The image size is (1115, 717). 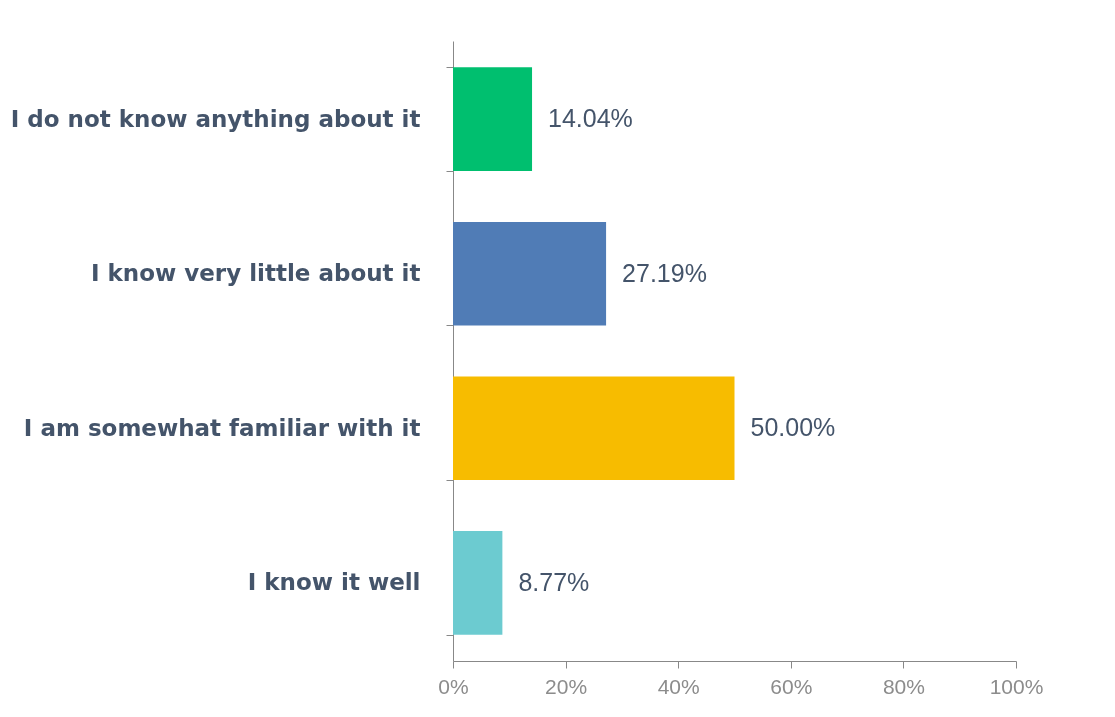 I want to click on y-tick-label: I do not know anything about it, so click(x=215, y=118).